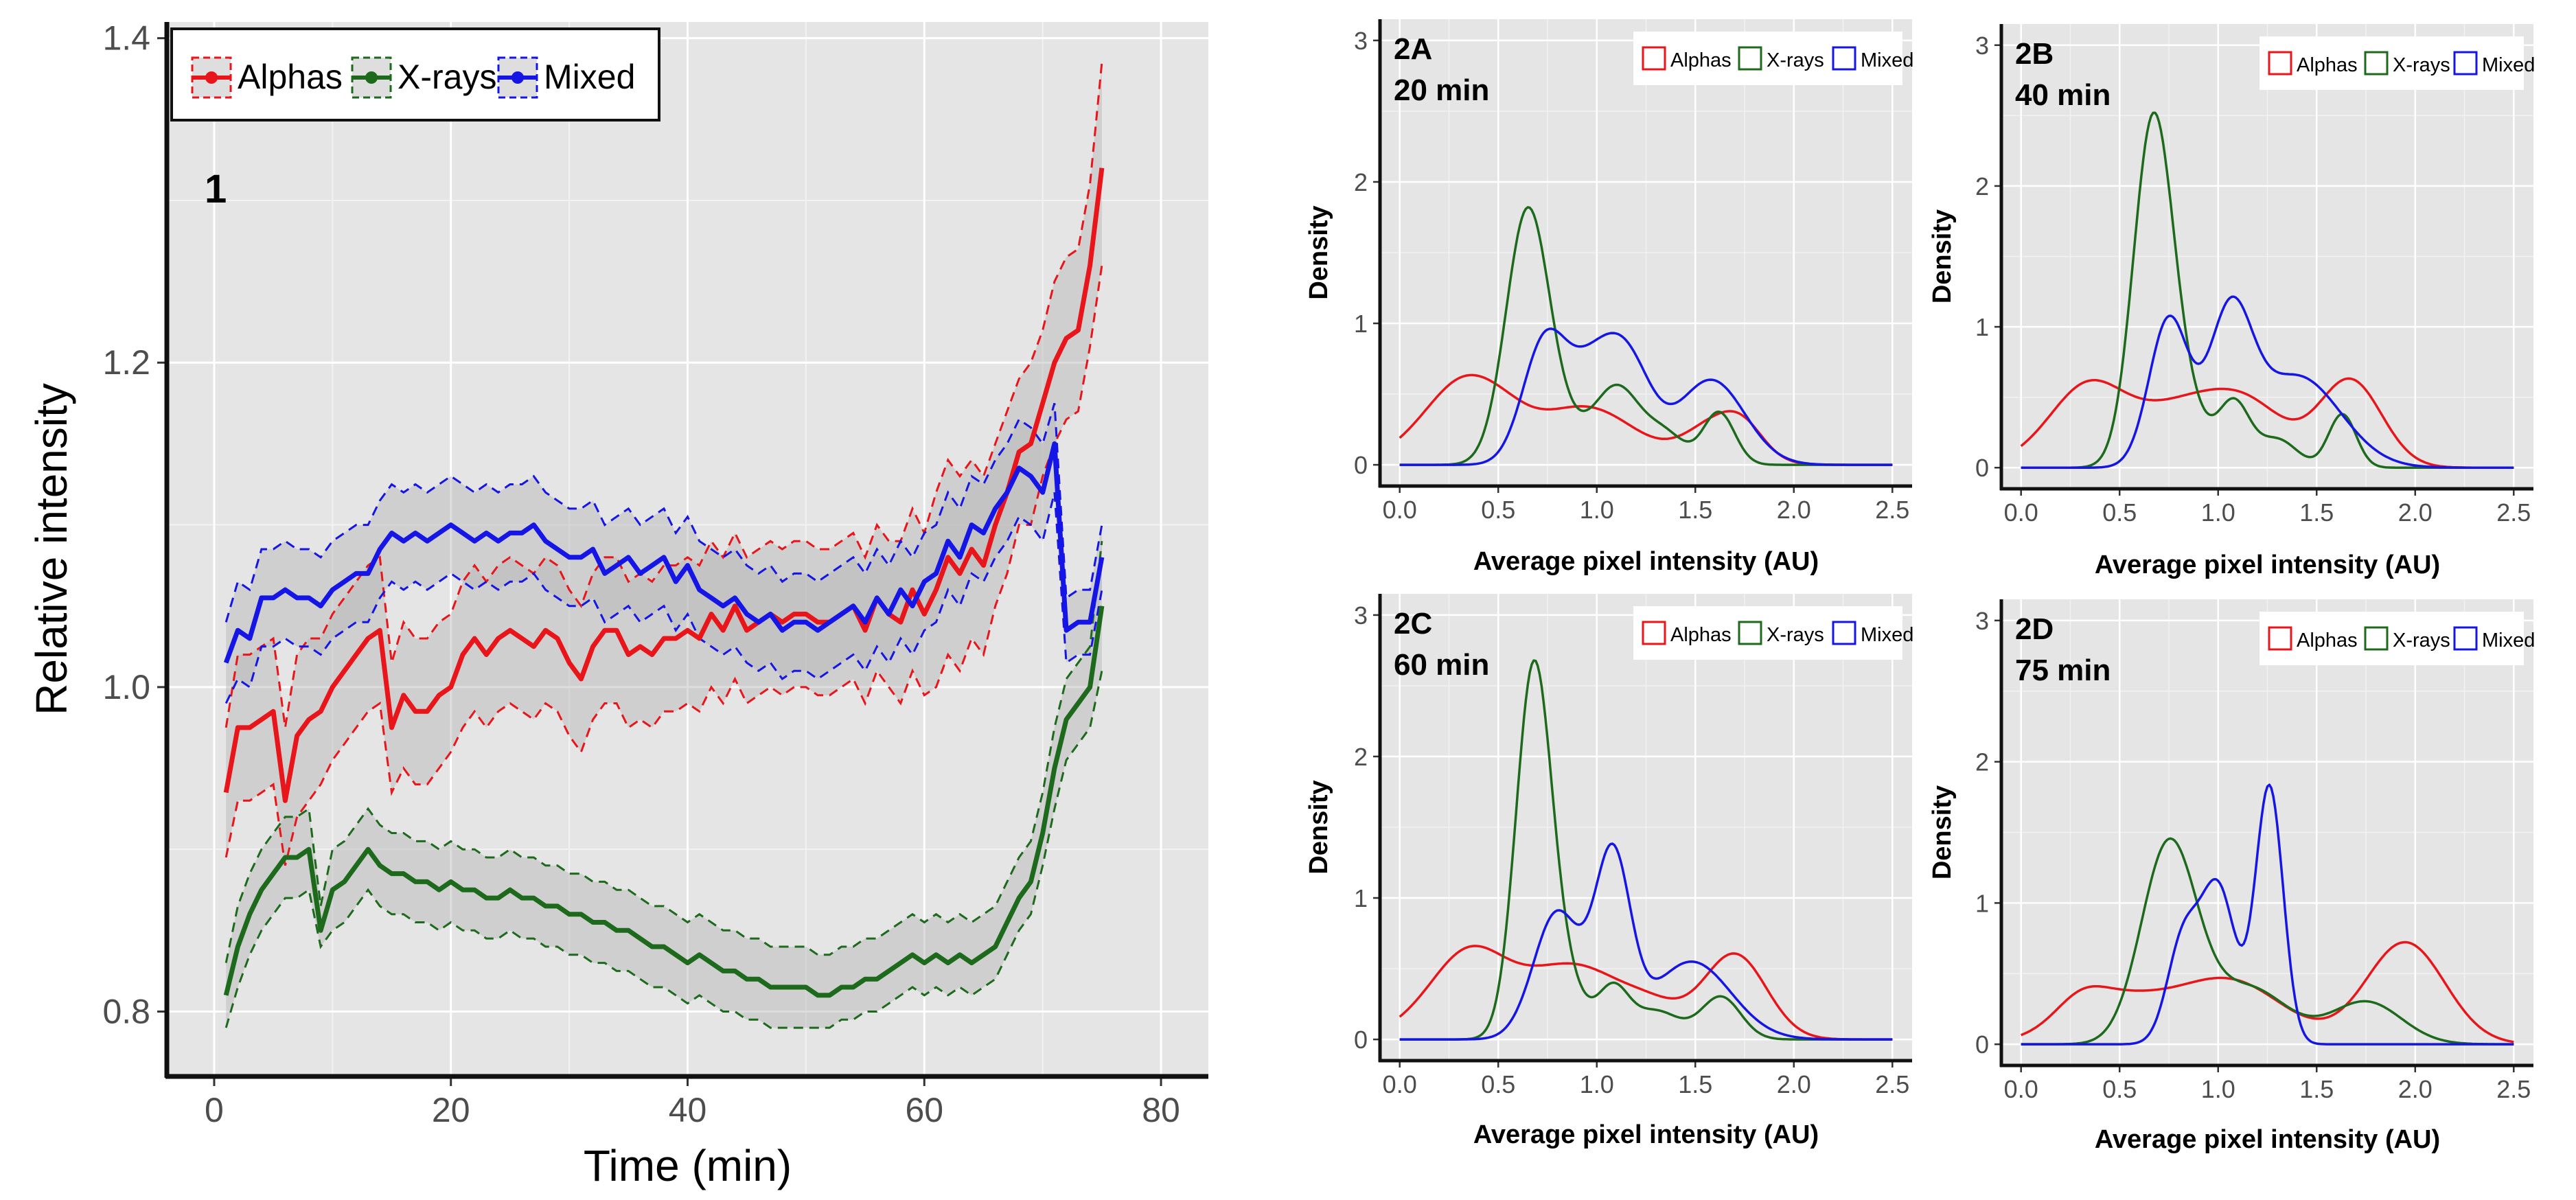 Image resolution: width=2576 pixels, height=1200 pixels. Describe the element at coordinates (51, 549) in the screenshot. I see `y-axis-label: Relative intensity` at that location.